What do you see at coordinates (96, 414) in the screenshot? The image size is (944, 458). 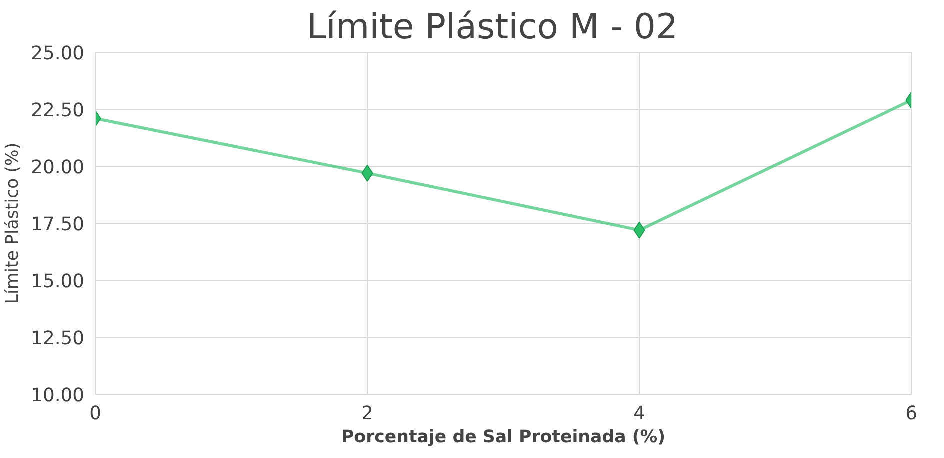 I see `x-tick-label: 0` at bounding box center [96, 414].